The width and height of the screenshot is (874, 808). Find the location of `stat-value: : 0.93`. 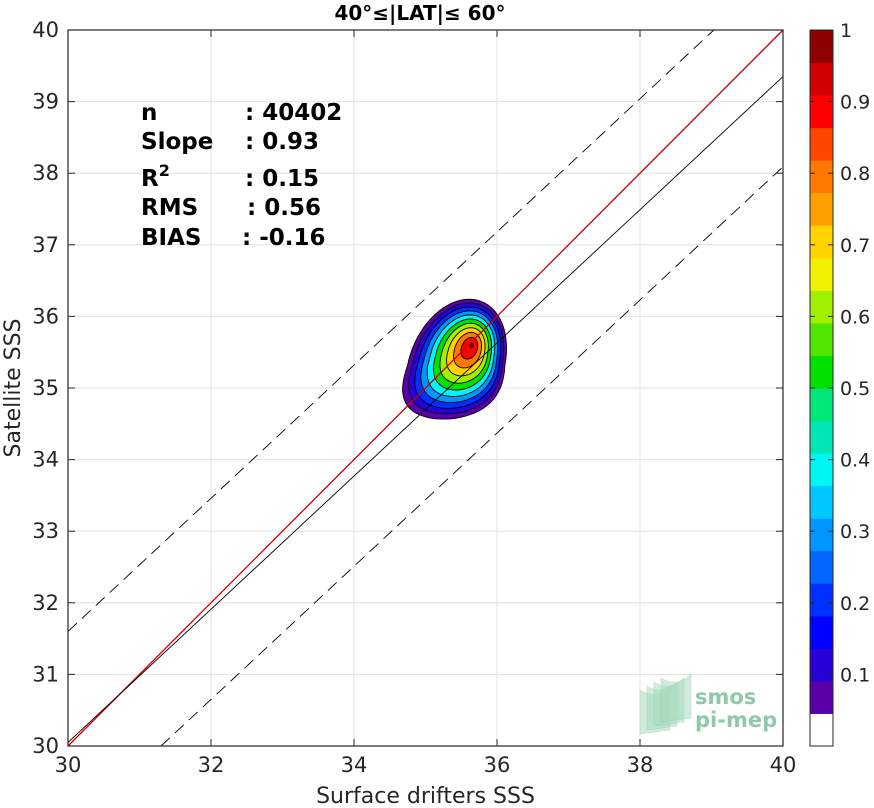

stat-value: : 0.93 is located at coordinates (282, 142).